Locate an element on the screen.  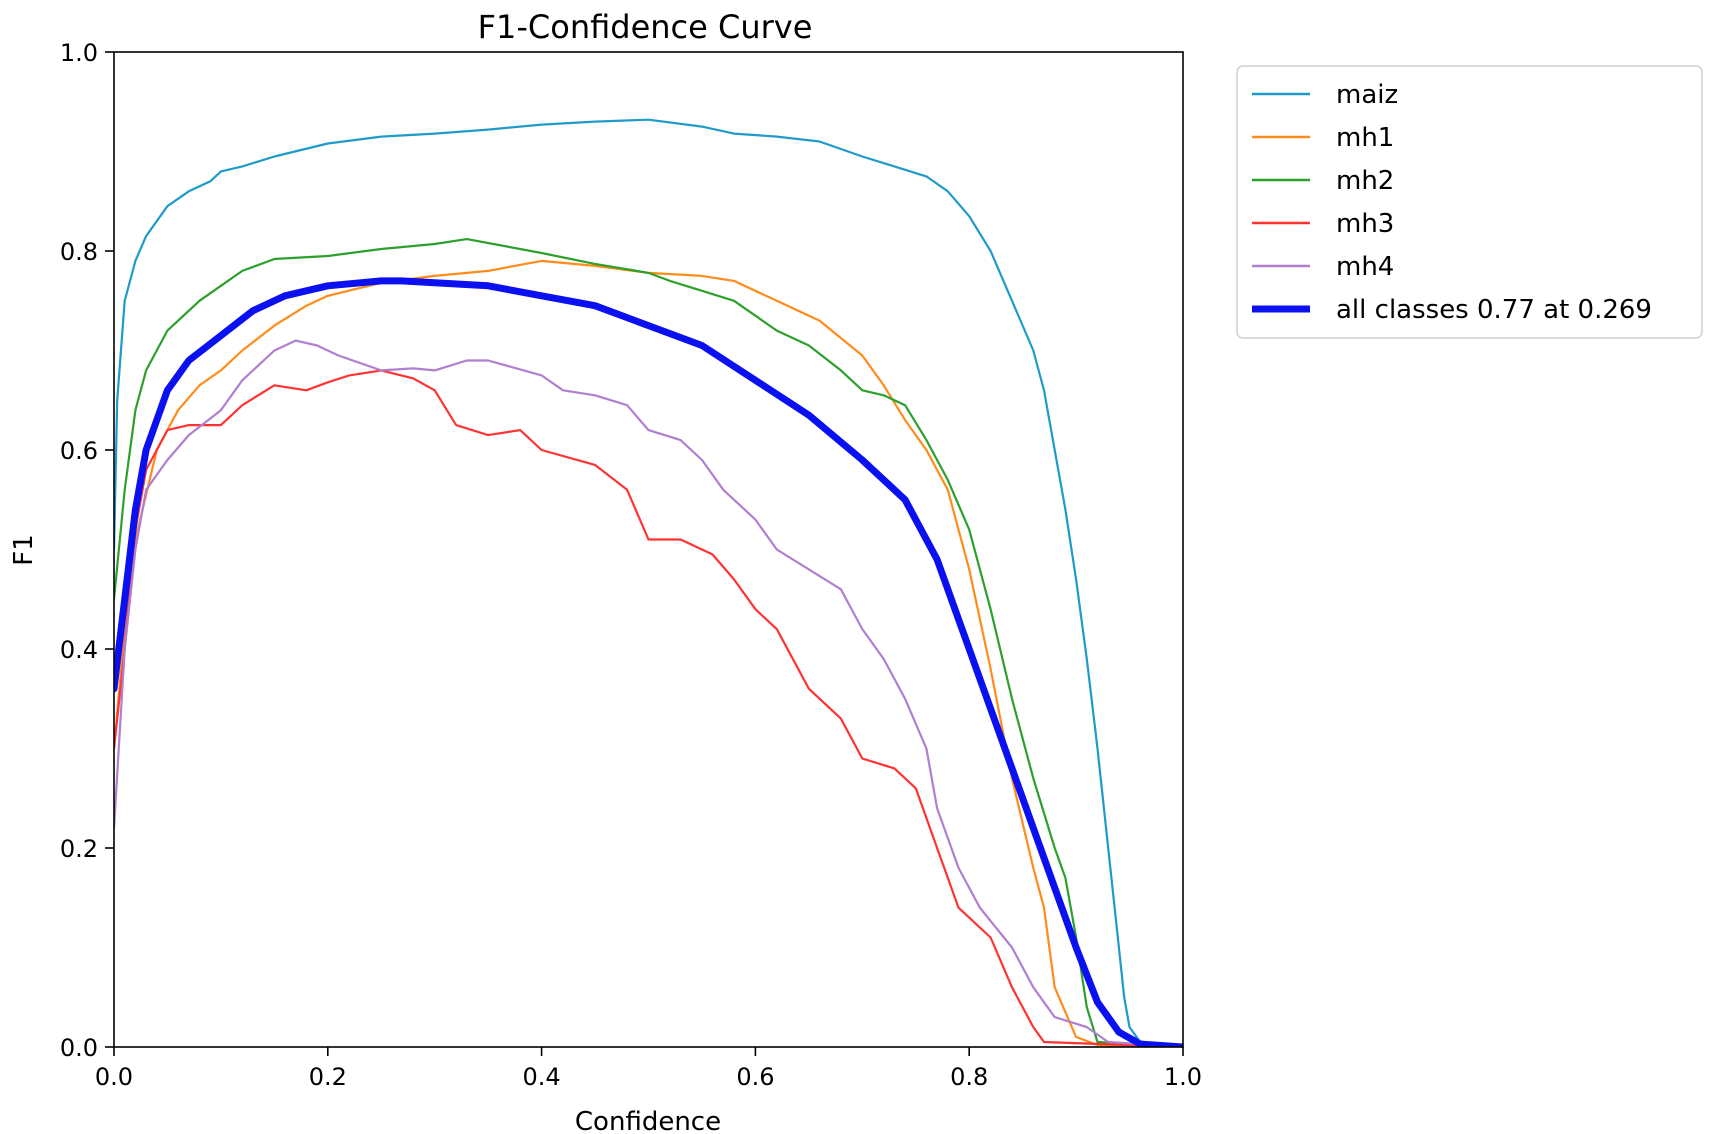
x-tick-label: 0.0 is located at coordinates (114, 1077).